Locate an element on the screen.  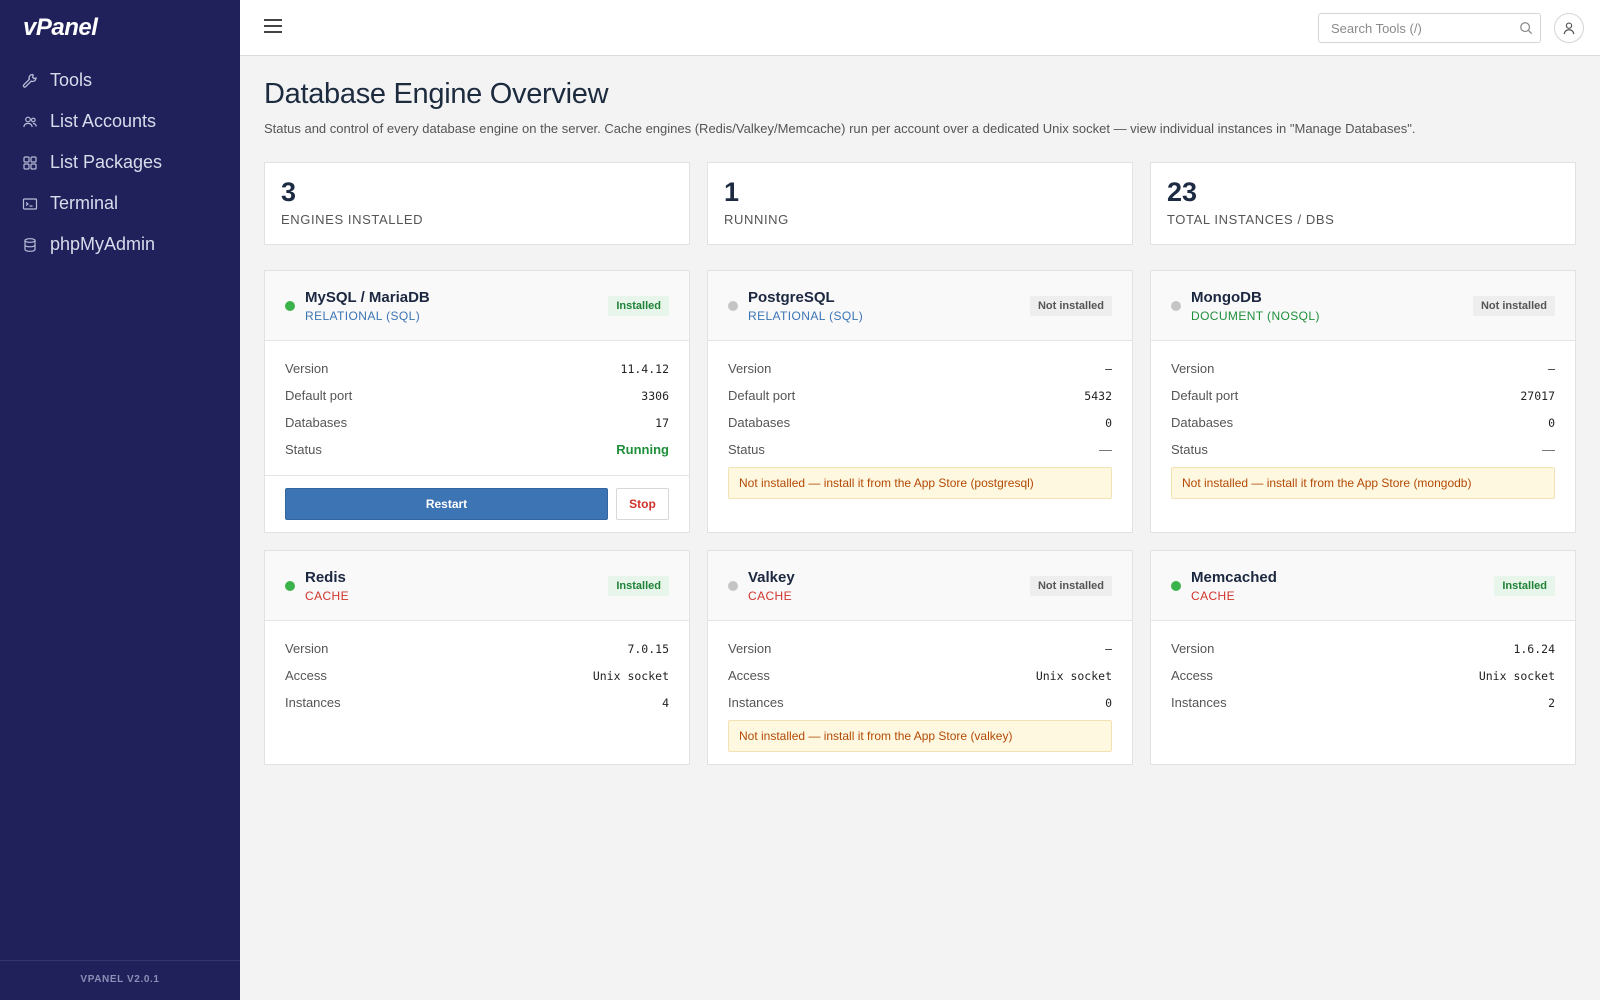
detail-value: — is located at coordinates (1105, 449).